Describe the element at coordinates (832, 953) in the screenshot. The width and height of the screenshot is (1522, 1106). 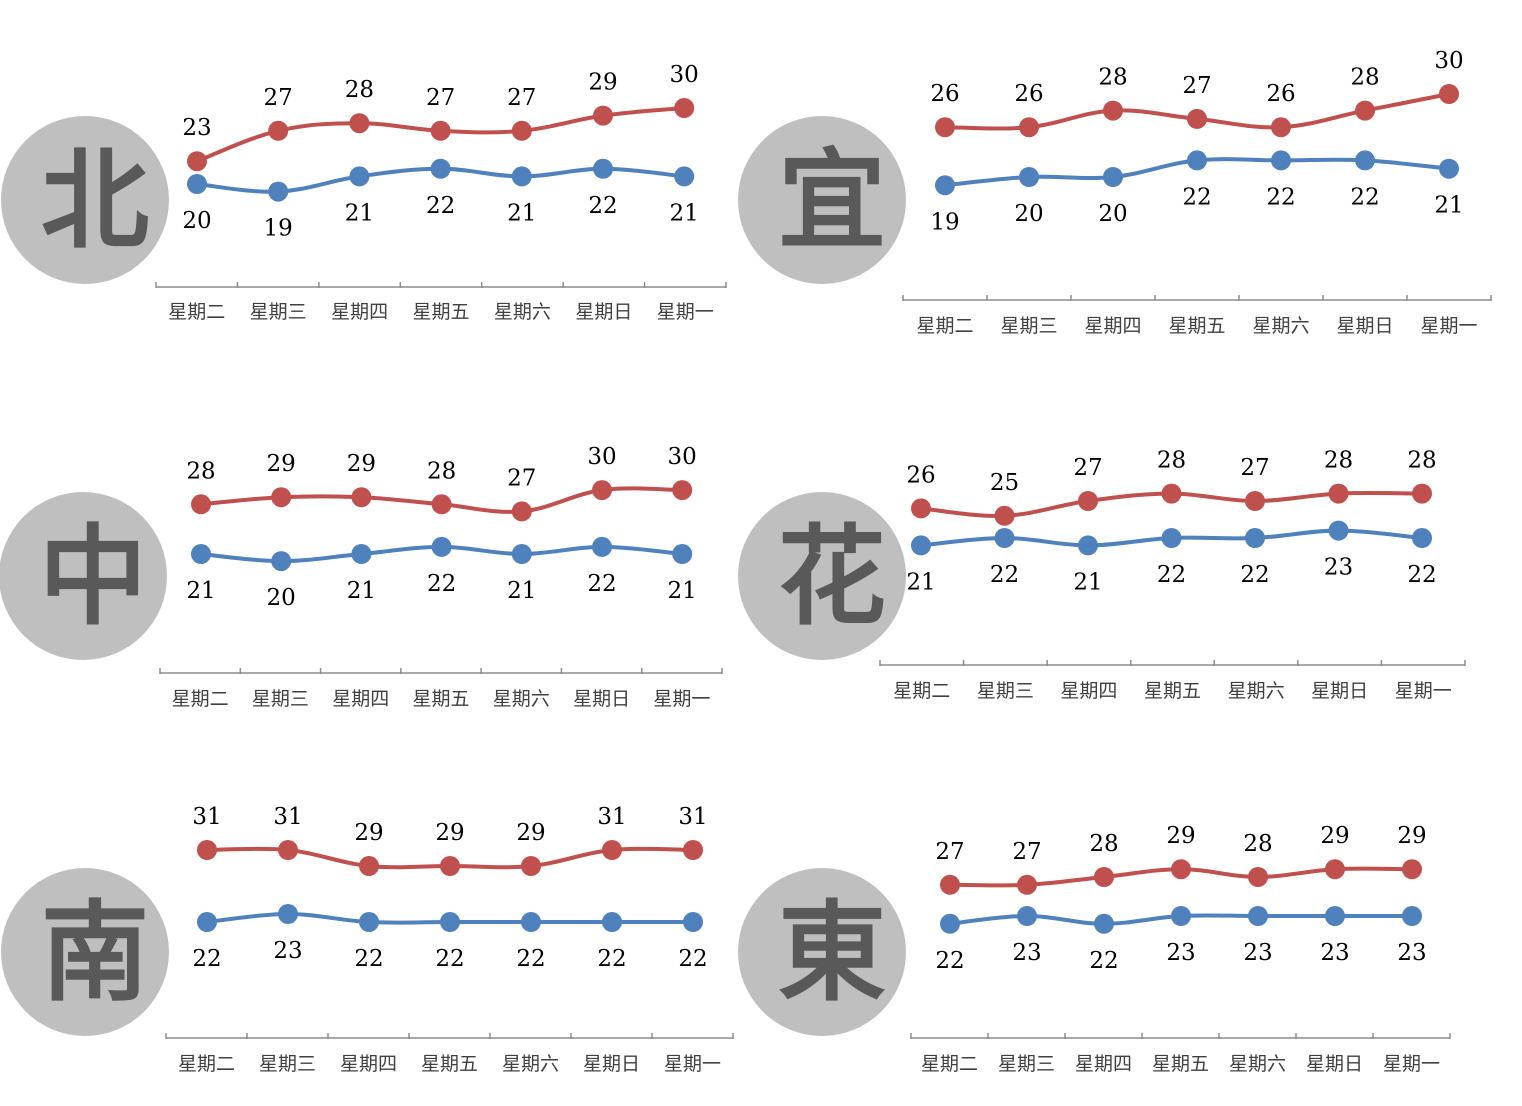
I see `region-label: 東` at that location.